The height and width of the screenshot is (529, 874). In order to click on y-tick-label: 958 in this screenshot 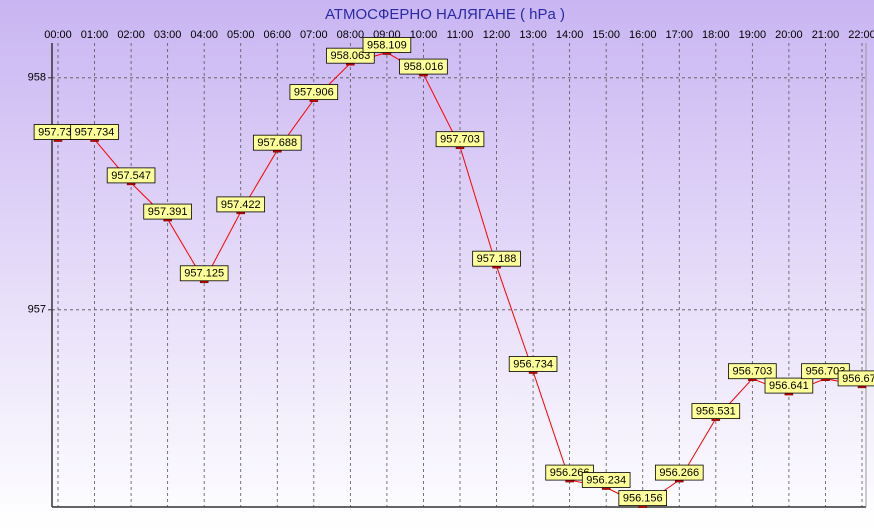, I will do `click(37, 78)`.